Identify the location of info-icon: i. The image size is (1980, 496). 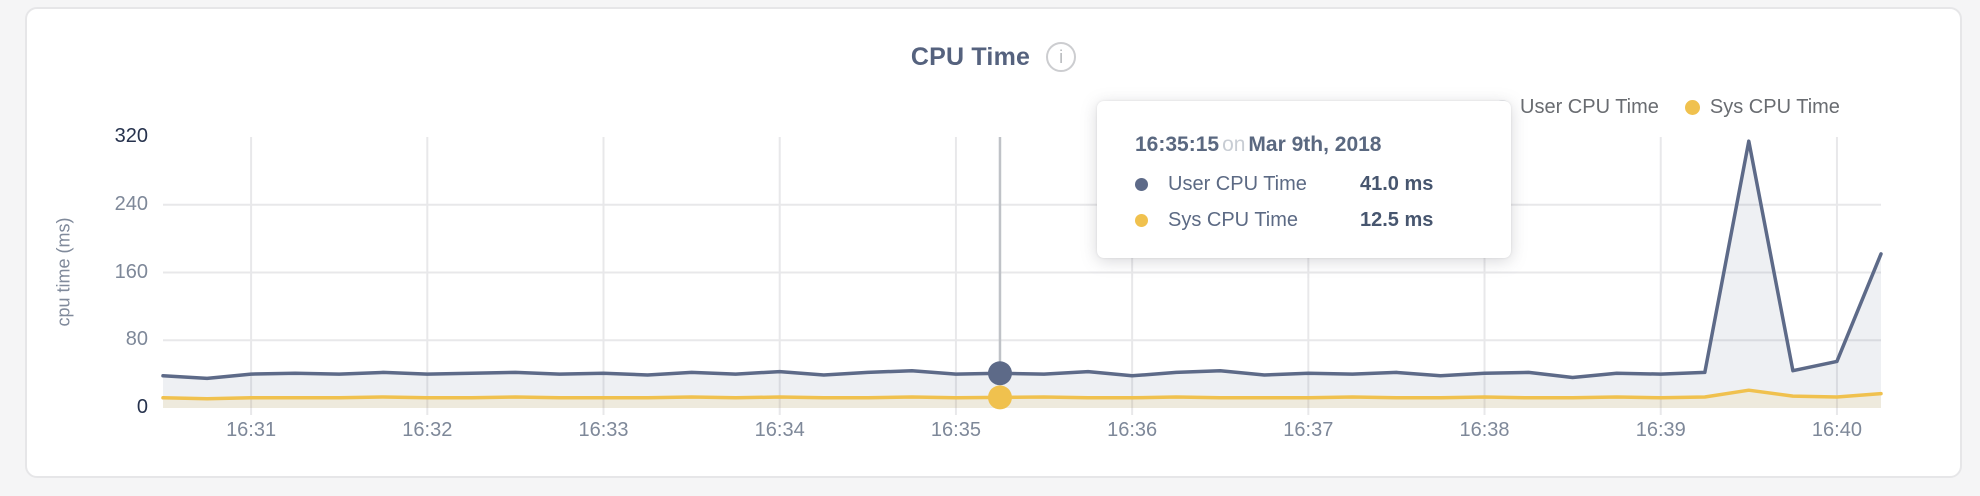
(1061, 57).